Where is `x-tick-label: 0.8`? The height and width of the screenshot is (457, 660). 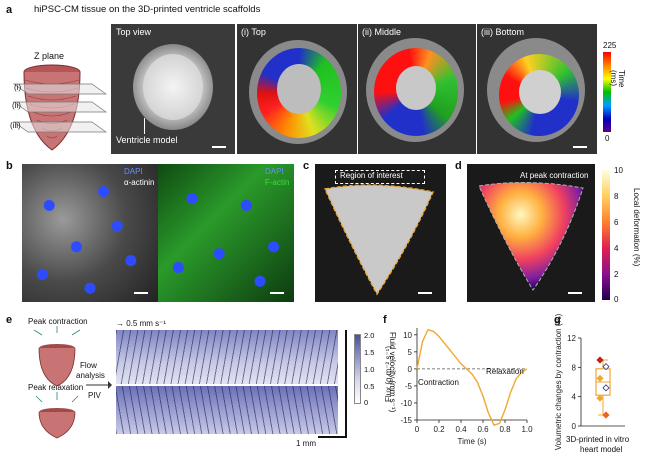 x-tick-label: 0.8 is located at coordinates (505, 429).